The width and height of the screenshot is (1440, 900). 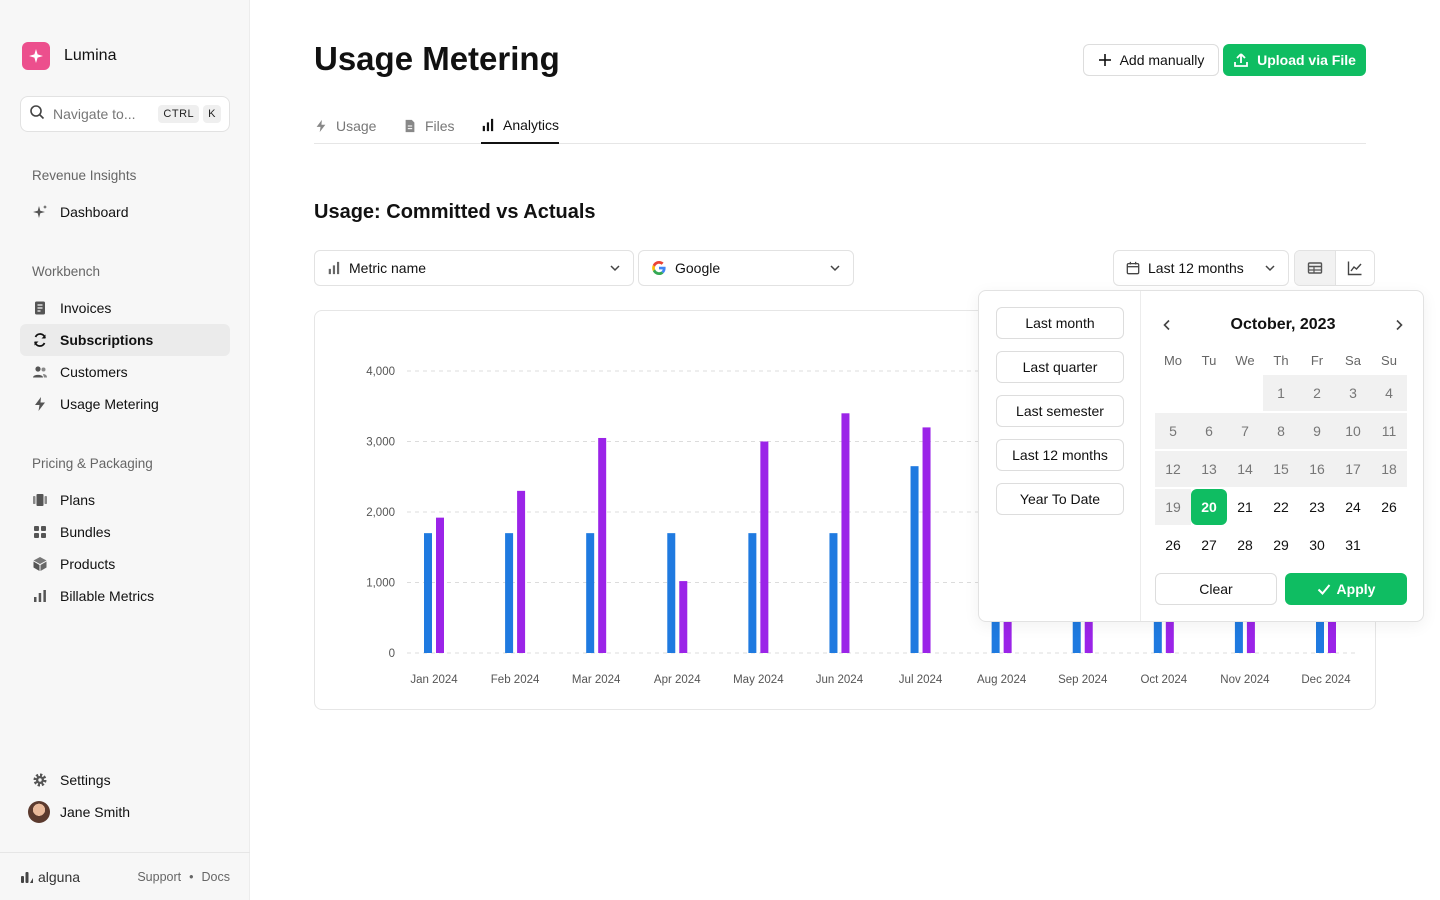 I want to click on sidebar-item-label: Billable Metrics, so click(x=107, y=596).